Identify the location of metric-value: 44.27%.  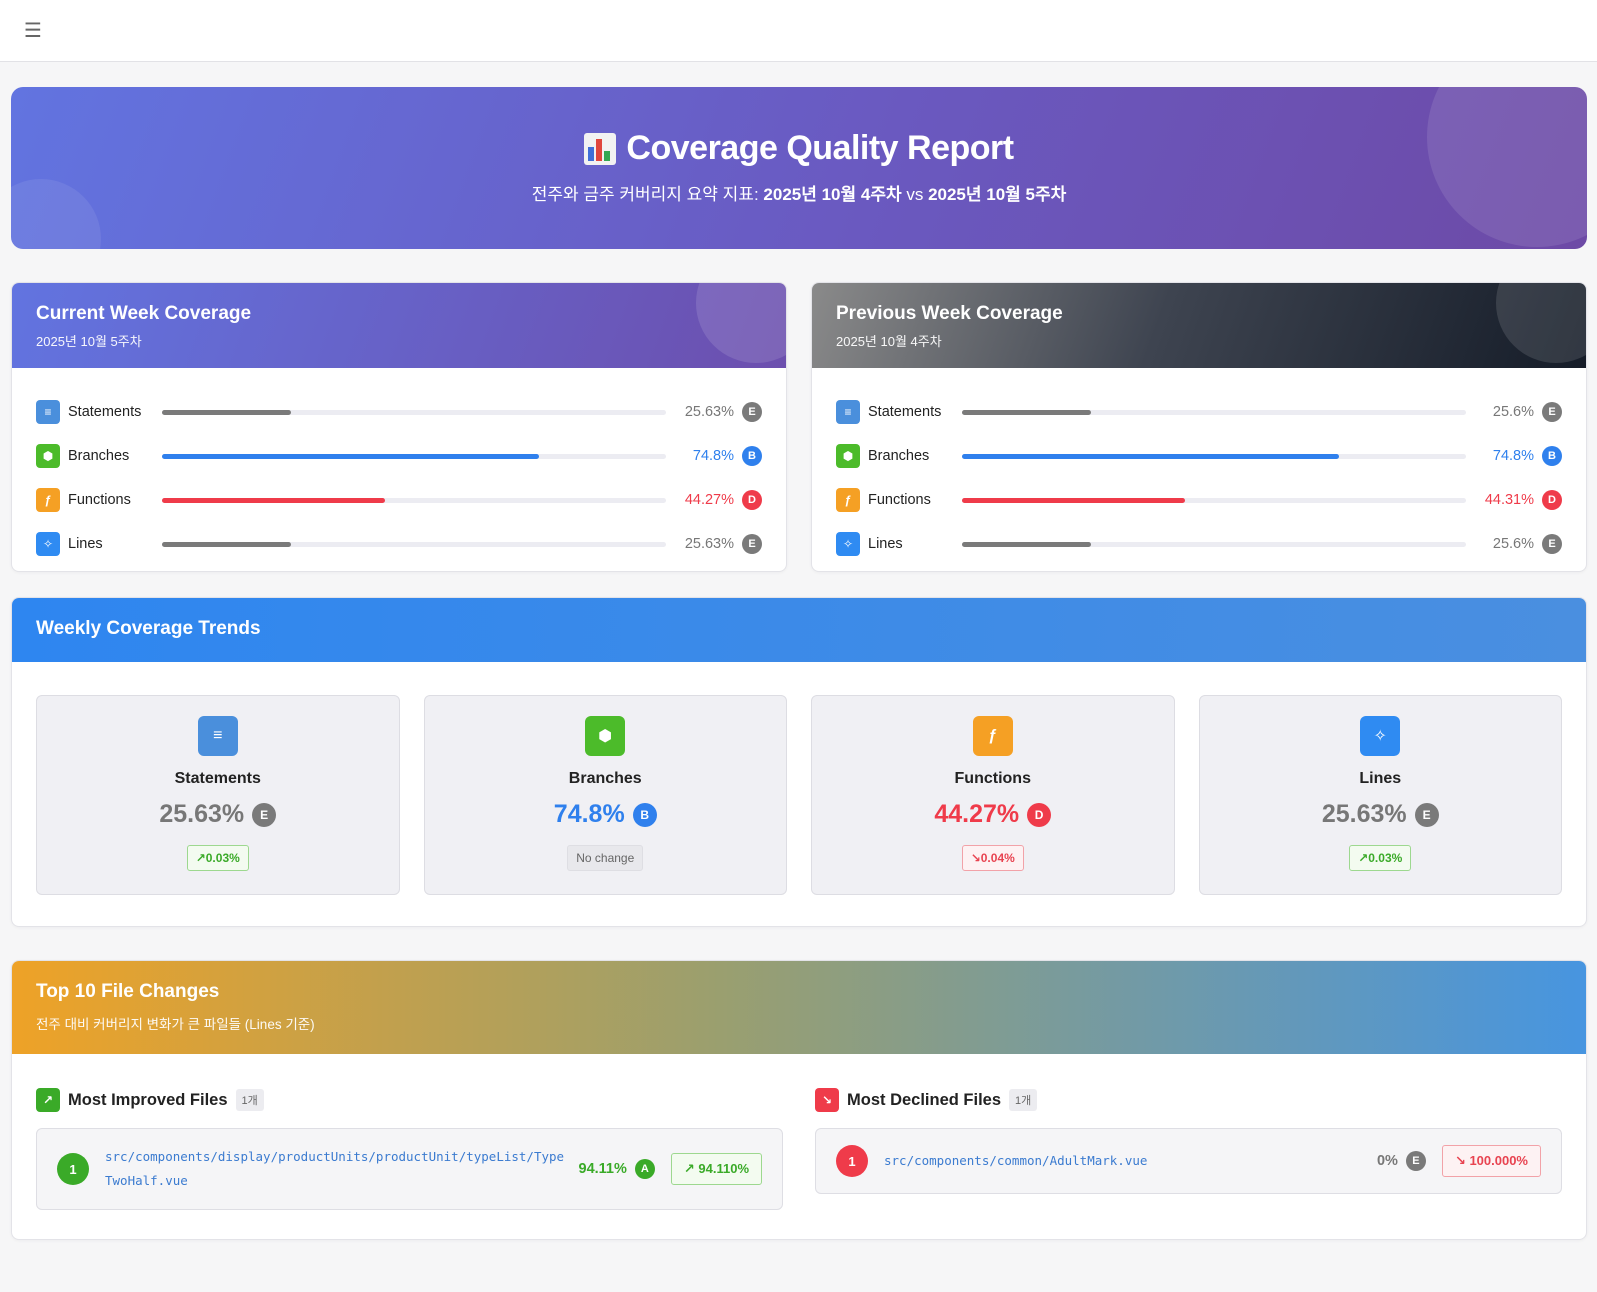
(709, 500).